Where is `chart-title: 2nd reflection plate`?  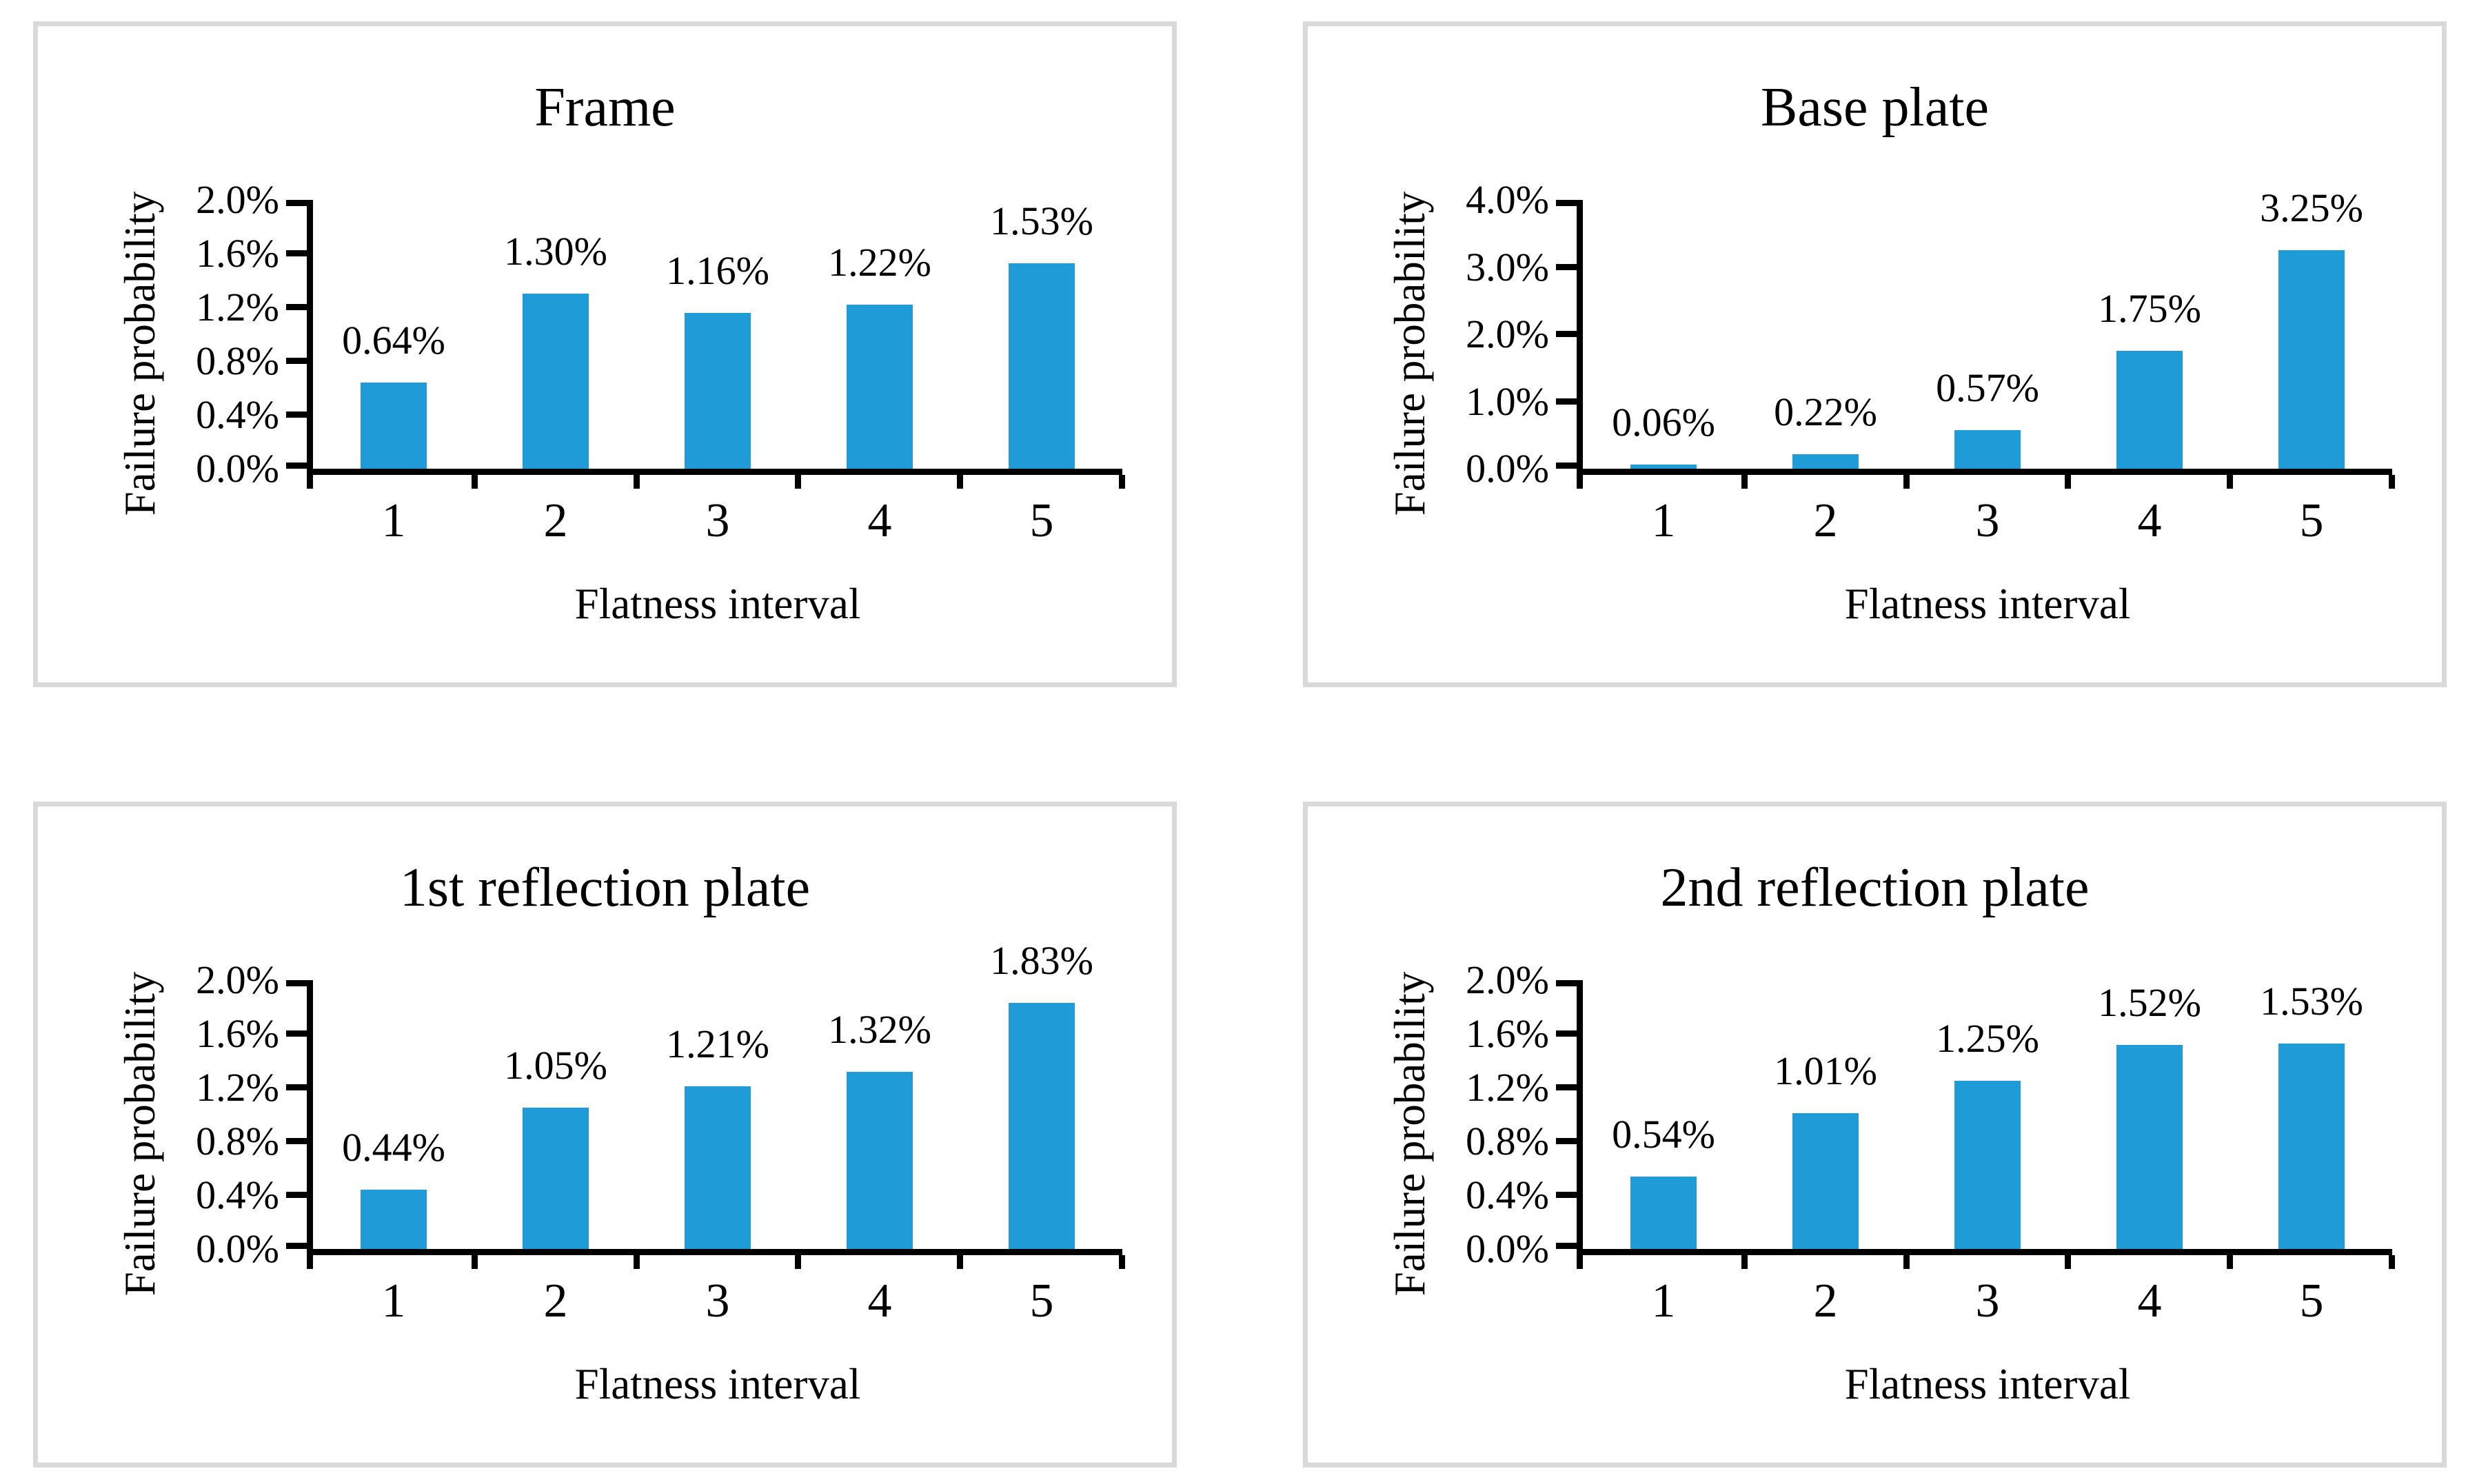
chart-title: 2nd reflection plate is located at coordinates (1875, 887).